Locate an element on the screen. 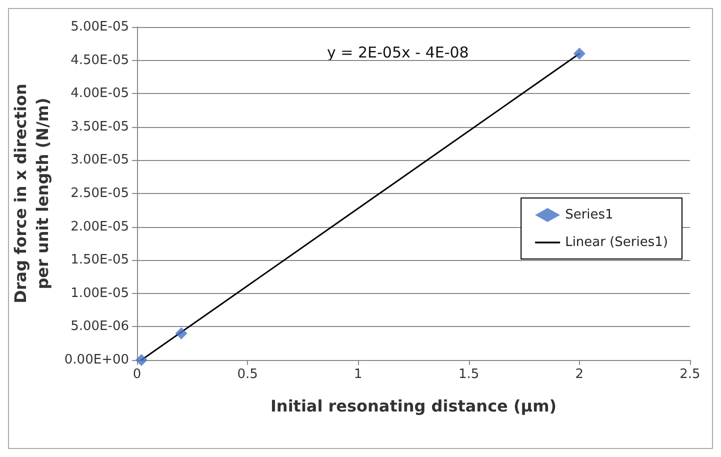 The image size is (721, 457). y-tick-label: 3.50E-05 is located at coordinates (99, 126).